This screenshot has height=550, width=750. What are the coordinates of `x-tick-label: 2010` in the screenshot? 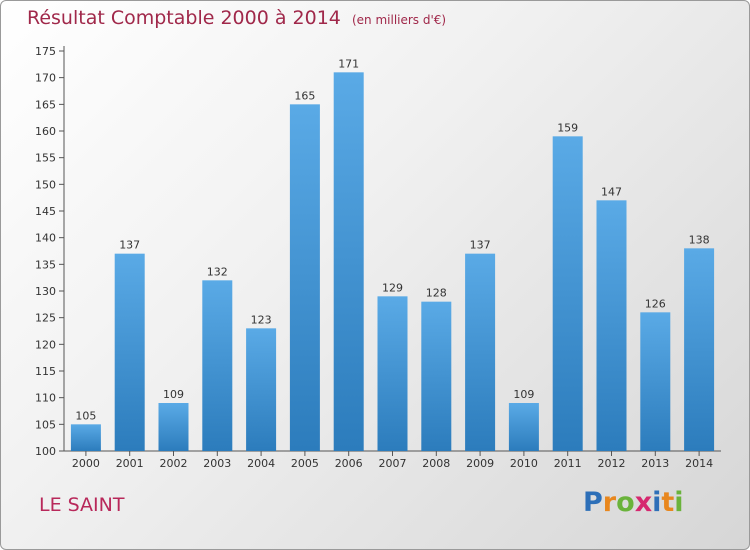 It's located at (524, 463).